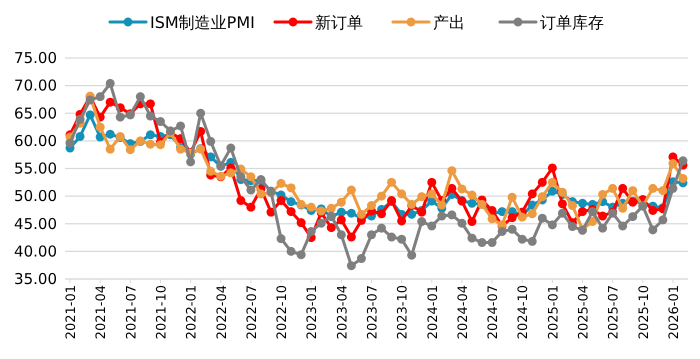 This screenshot has height=359, width=700. What do you see at coordinates (35, 58) in the screenshot?
I see `y-tick-label: 75.00` at bounding box center [35, 58].